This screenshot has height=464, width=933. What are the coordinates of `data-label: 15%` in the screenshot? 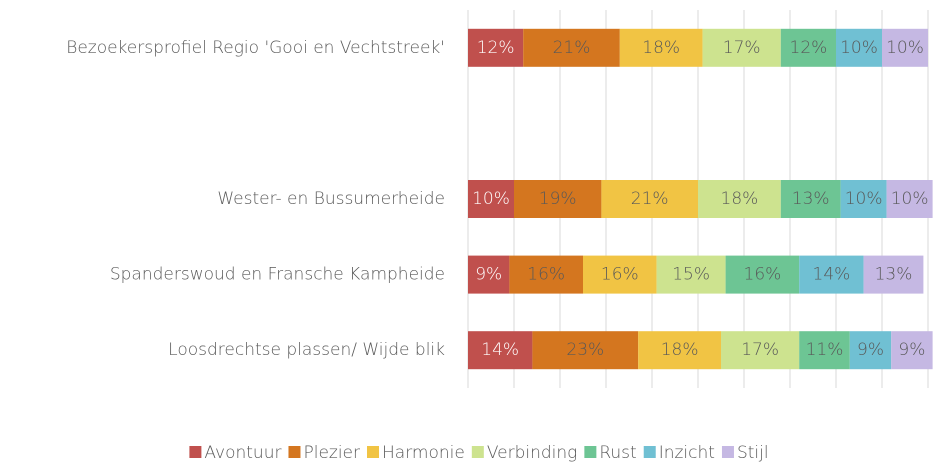 It's located at (691, 275).